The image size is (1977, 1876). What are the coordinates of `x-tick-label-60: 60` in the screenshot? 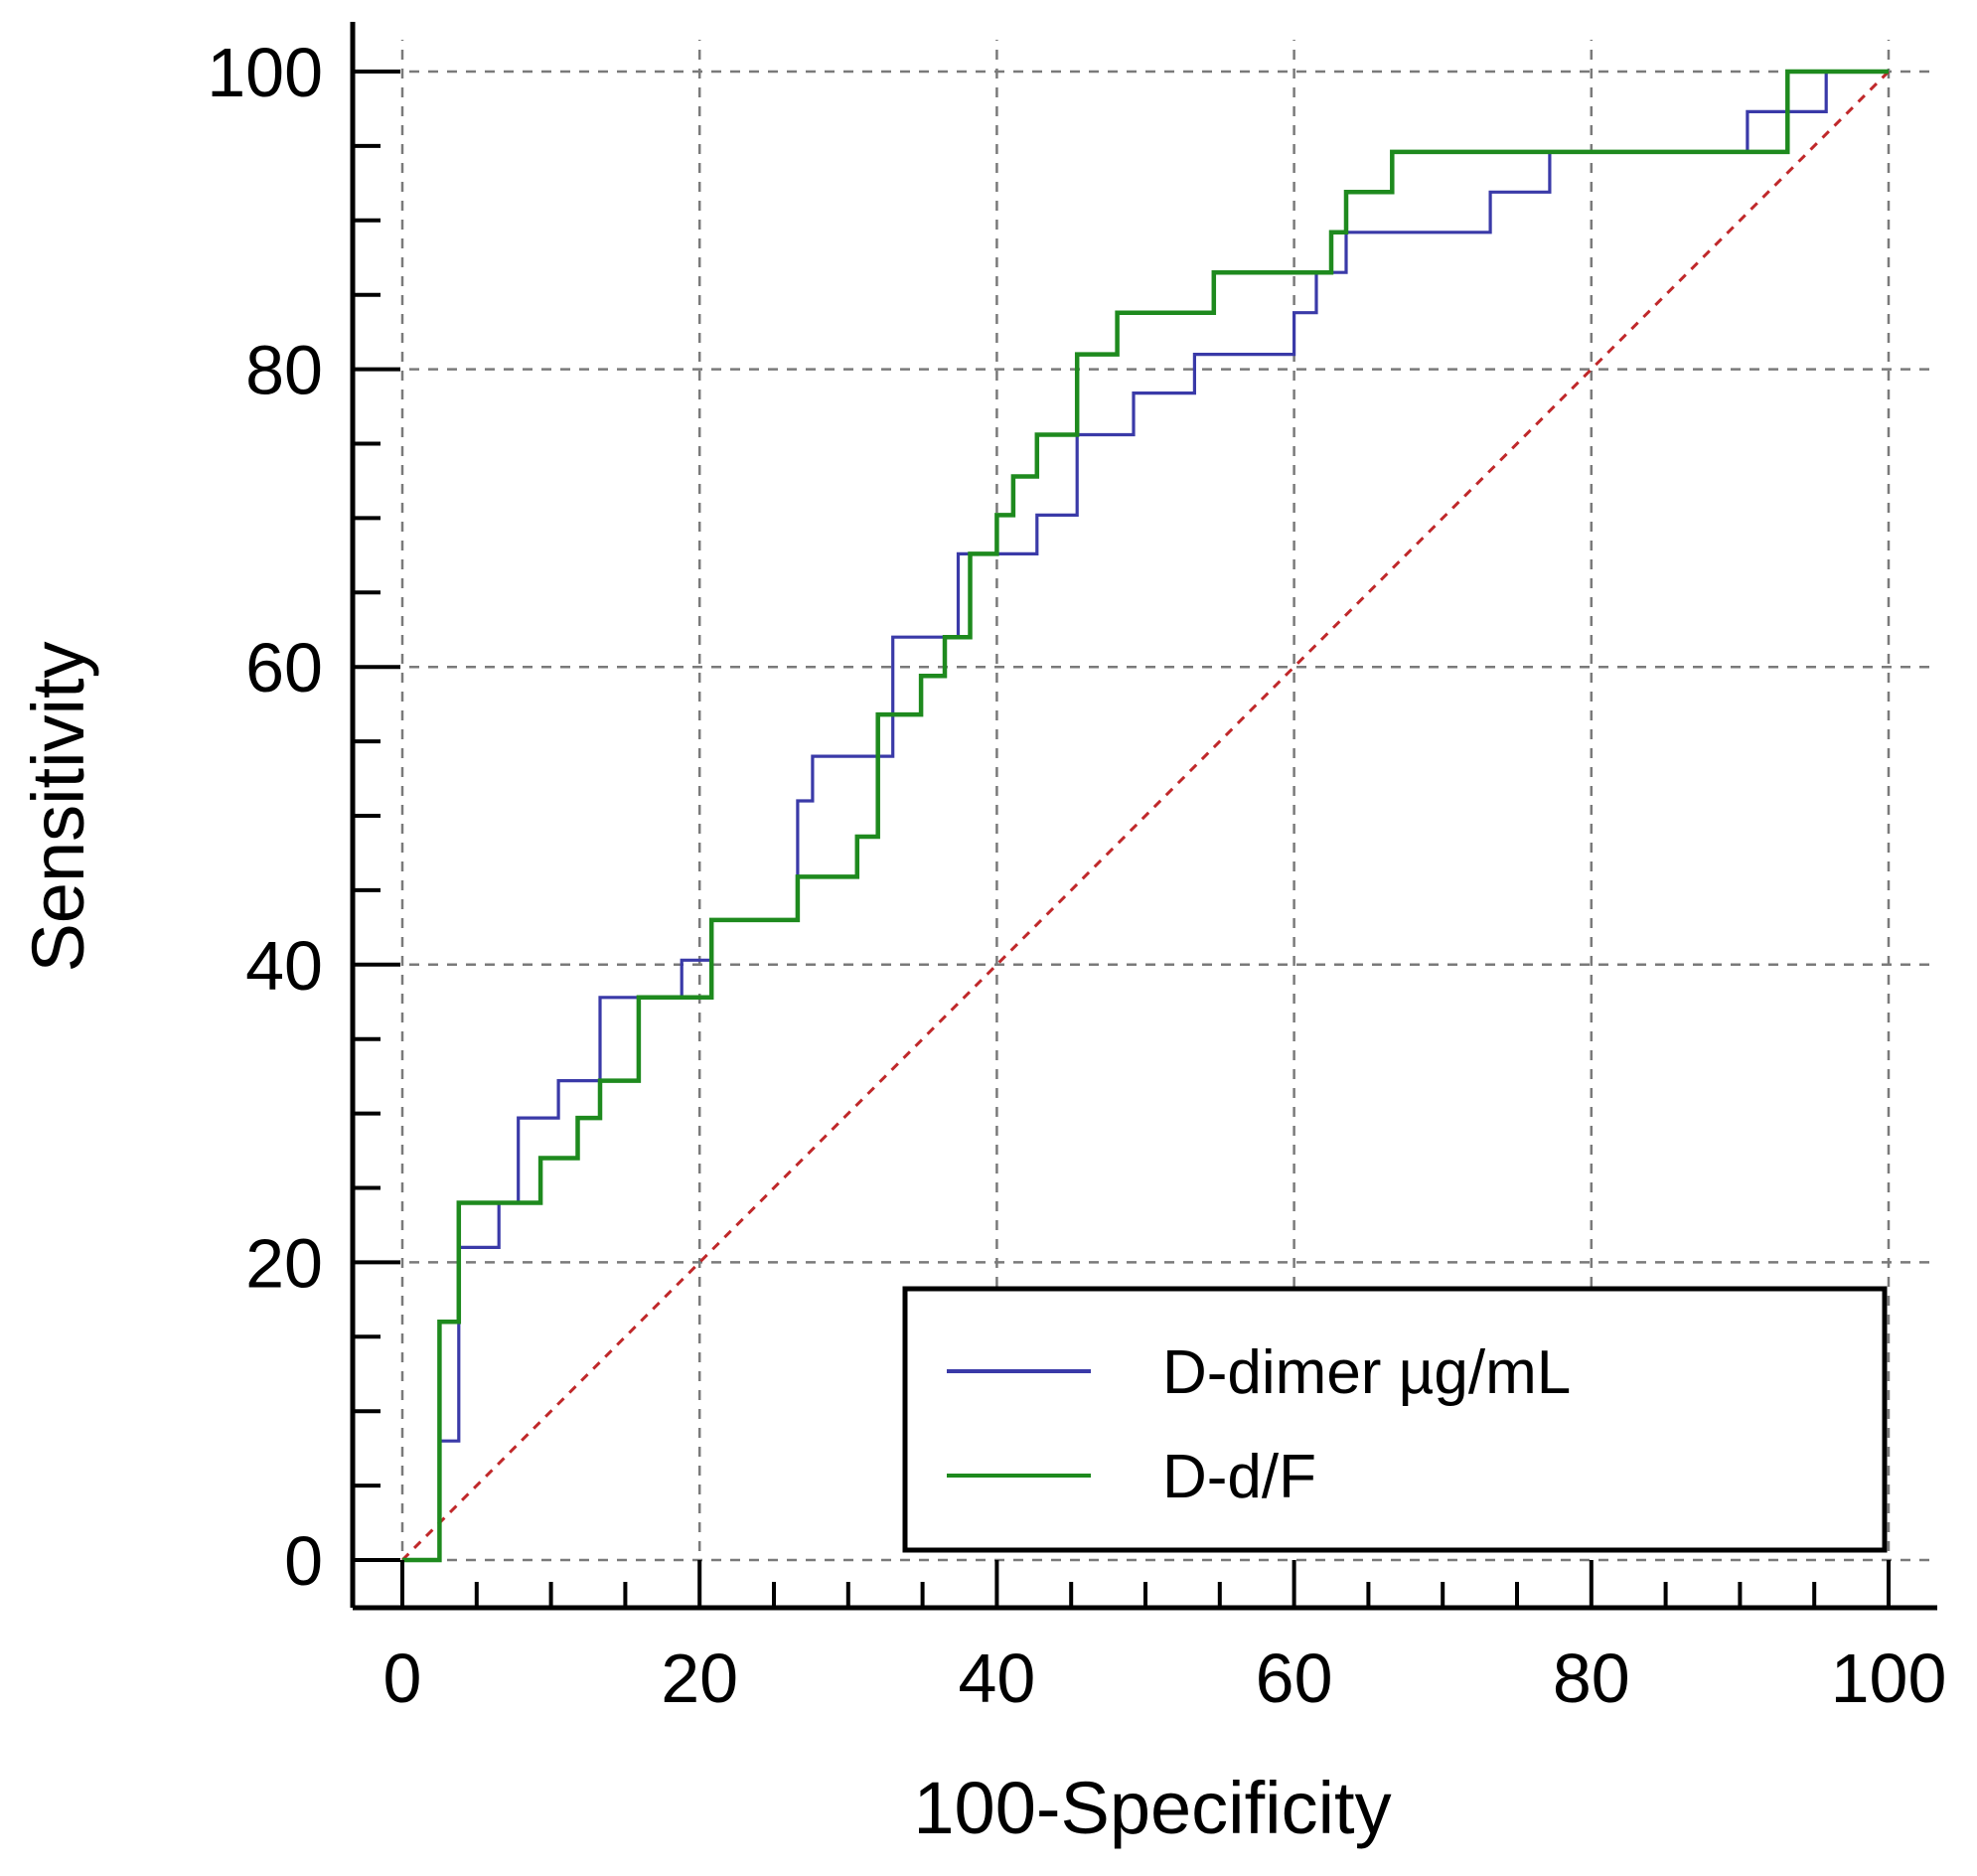 It's located at (1294, 1679).